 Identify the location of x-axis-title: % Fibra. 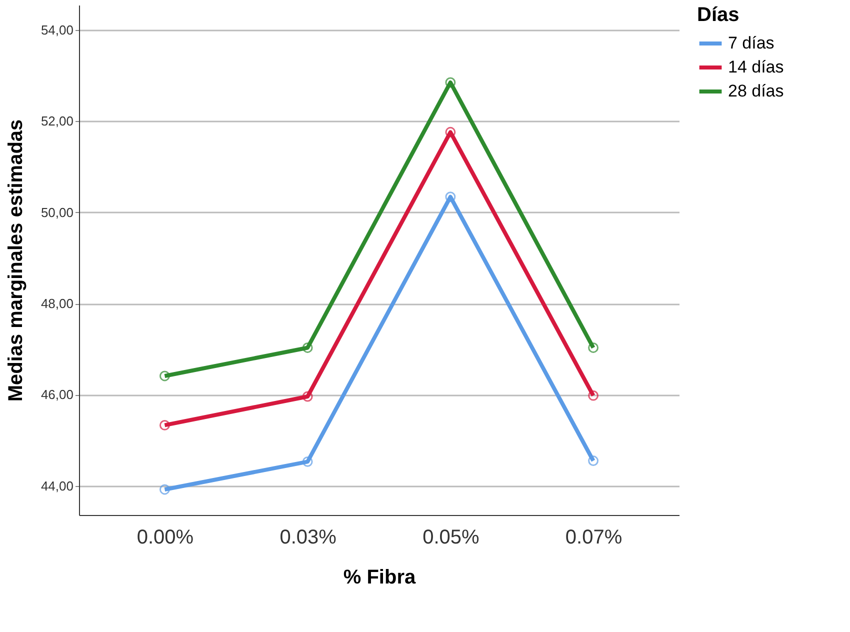
(379, 577).